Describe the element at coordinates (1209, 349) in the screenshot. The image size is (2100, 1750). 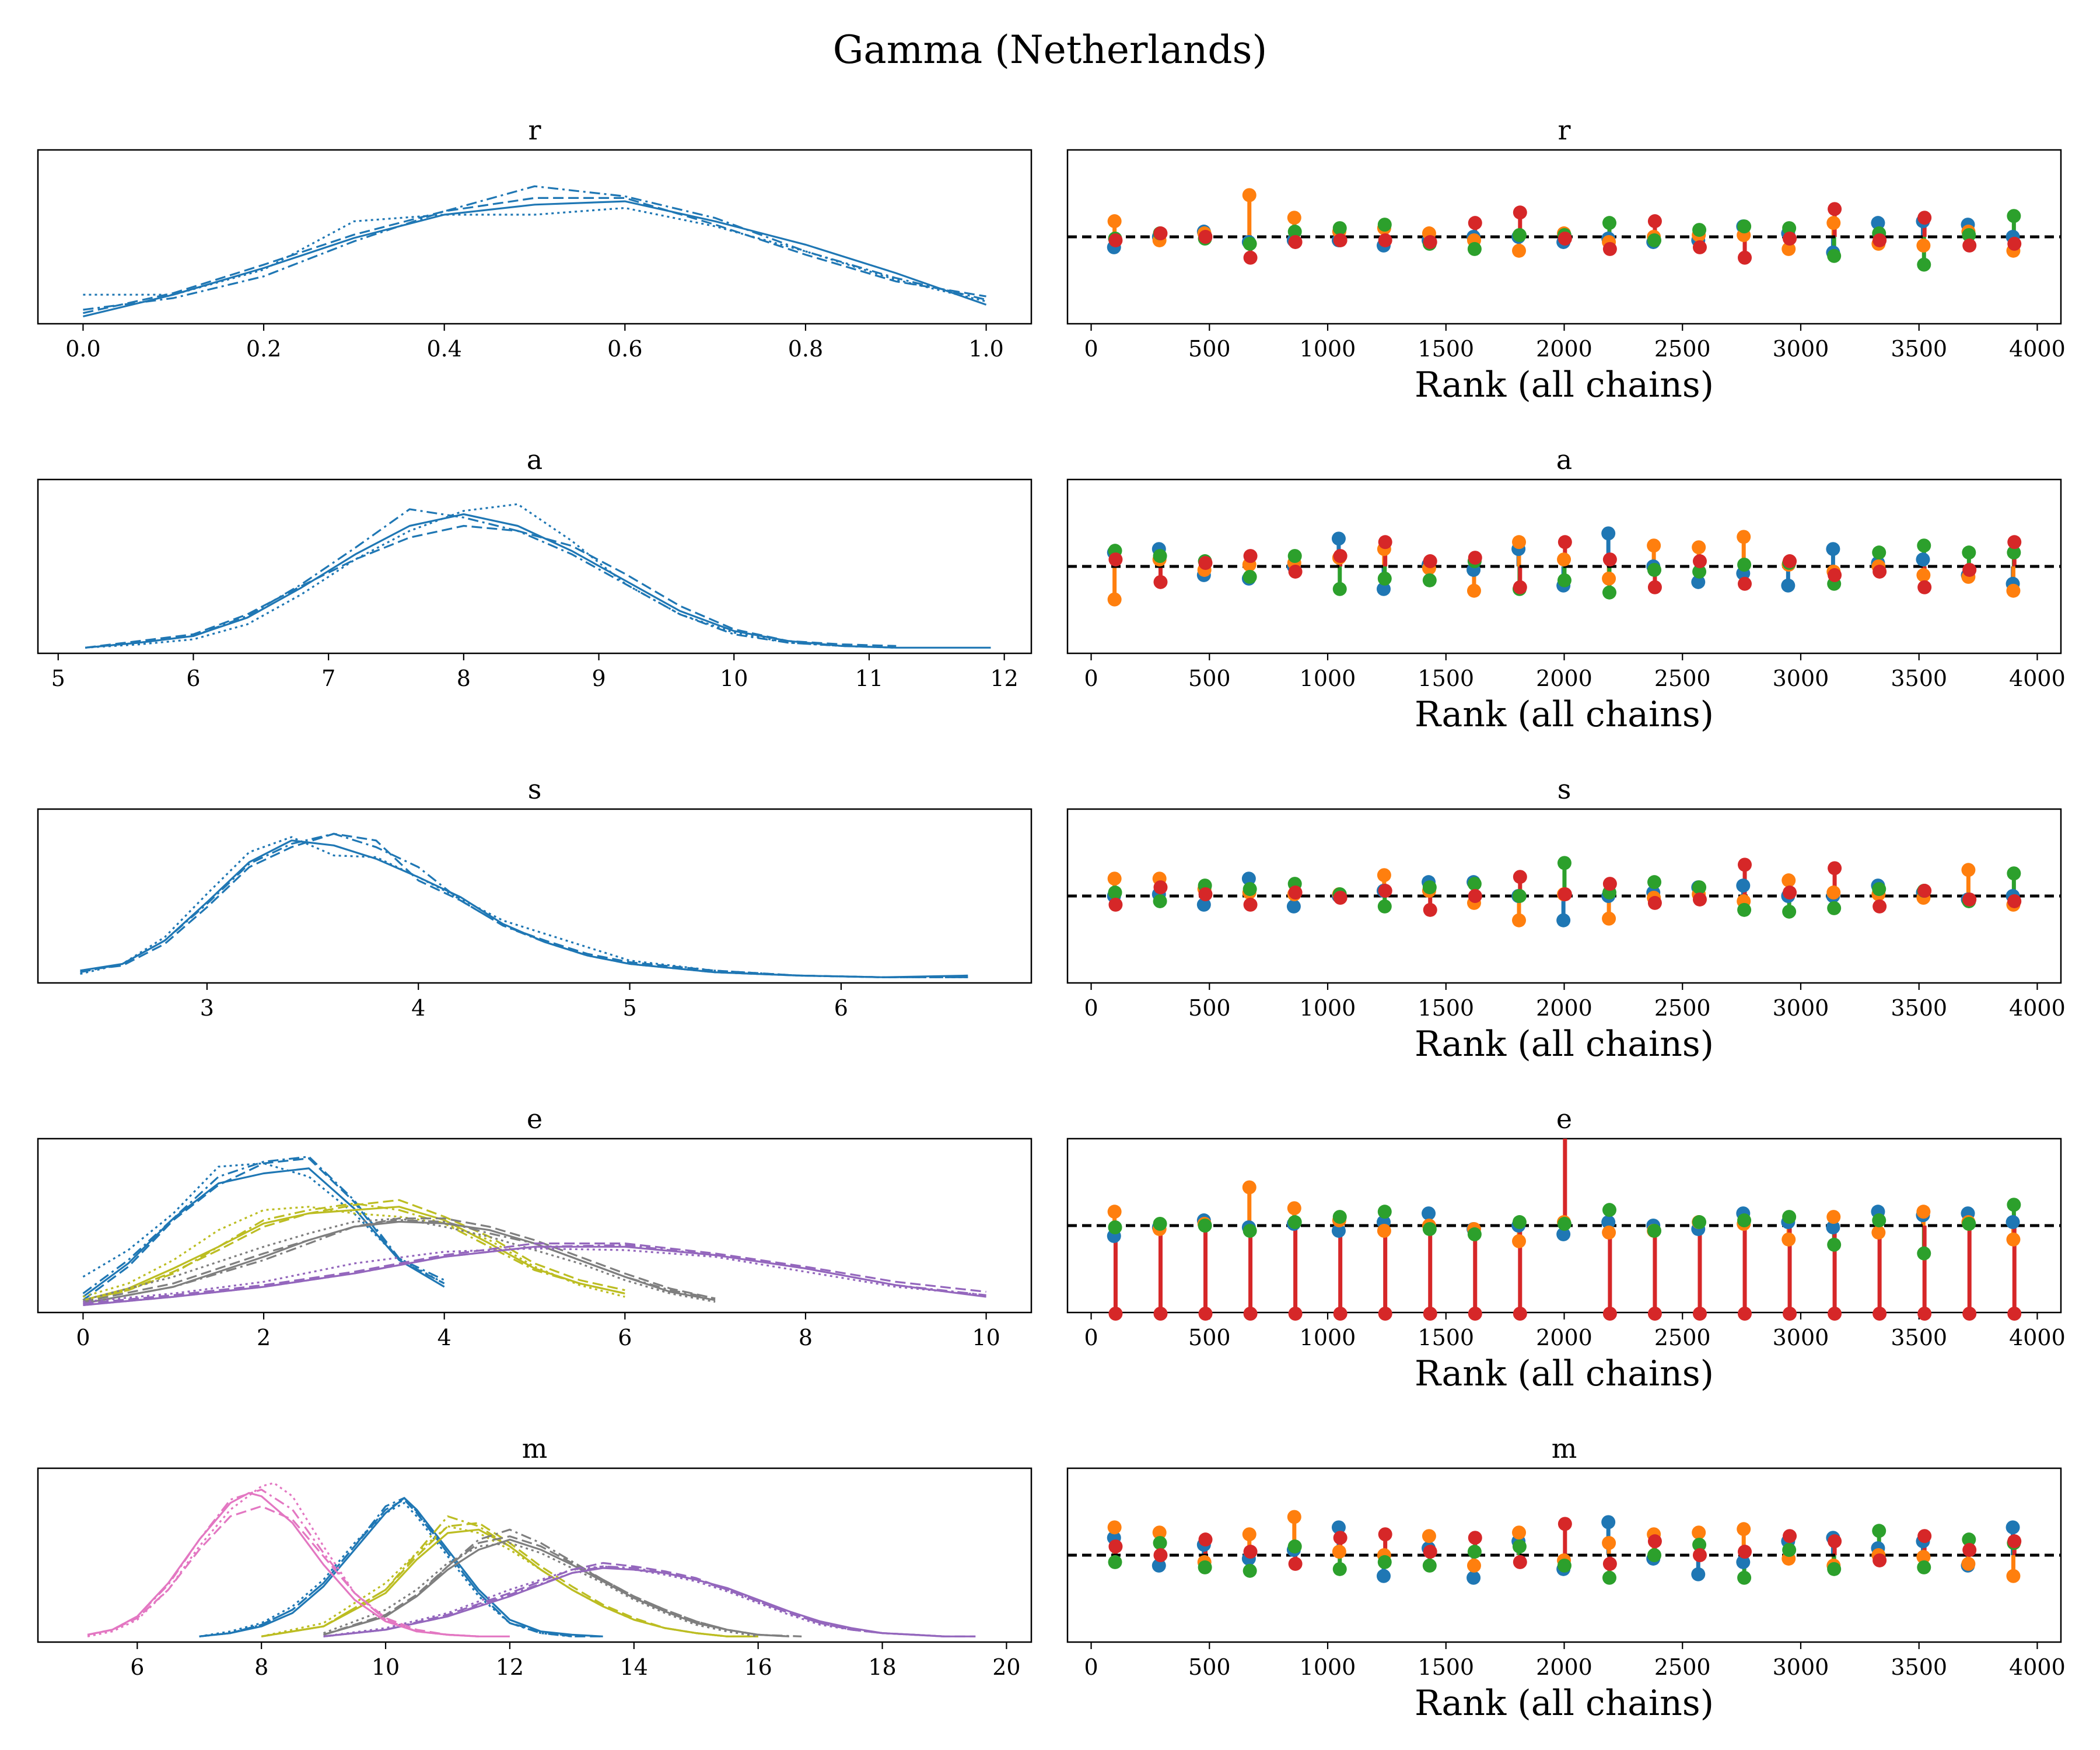
I see `x-tick-label: 500` at that location.